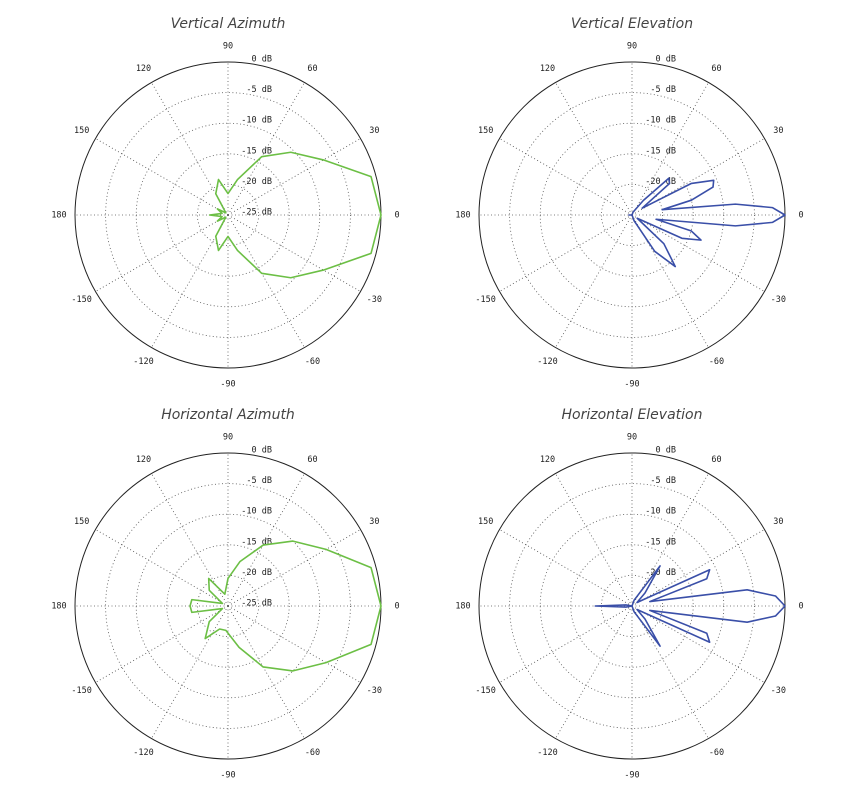  Describe the element at coordinates (228, 24) in the screenshot. I see `chart-title: Vertical Azimuth` at that location.